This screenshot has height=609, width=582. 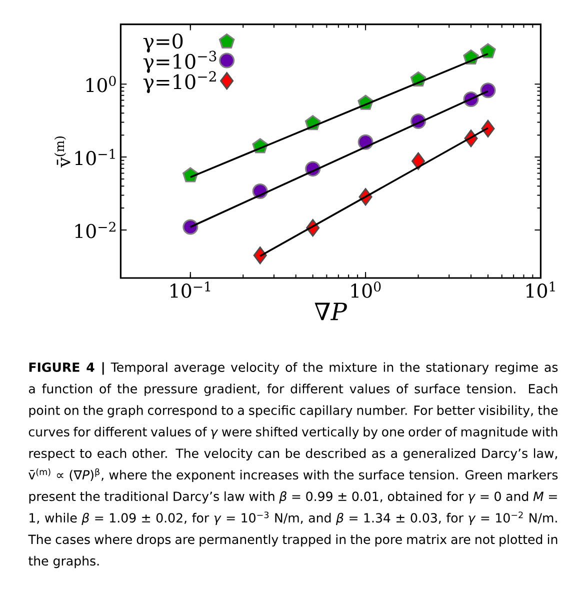 I want to click on x-tick-label: 10$^{0}$, so click(x=366, y=290).